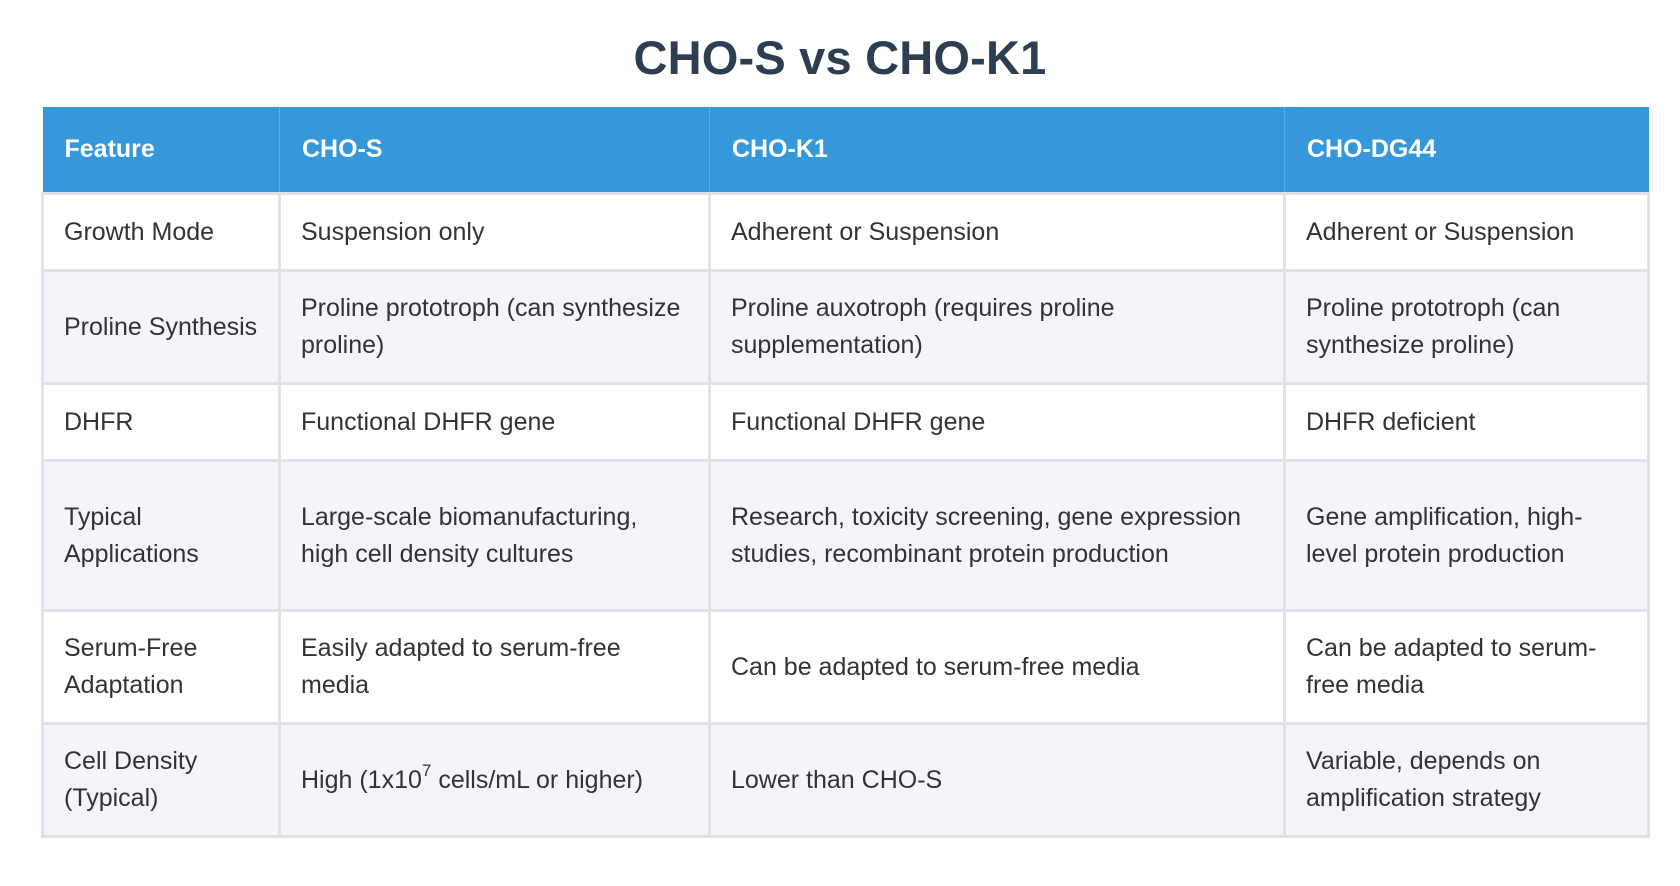 The image size is (1680, 886). Describe the element at coordinates (537, 779) in the screenshot. I see `density-suffix: cells/mL or higher)` at that location.